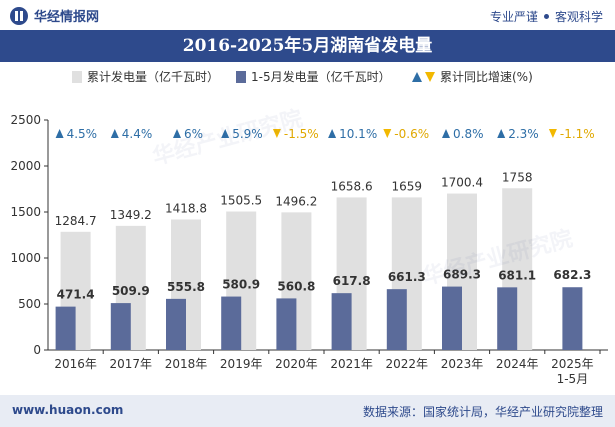  What do you see at coordinates (186, 287) in the screenshot?
I see `data-label-jan-may: 555.8` at bounding box center [186, 287].